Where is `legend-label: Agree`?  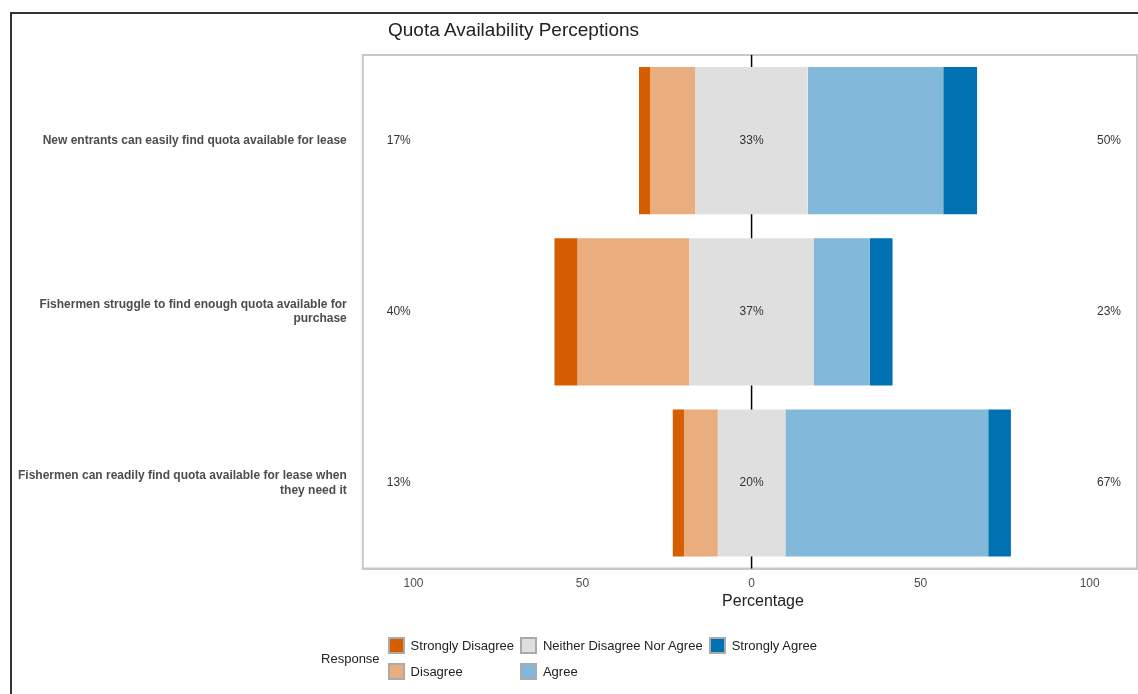
legend-label: Agree is located at coordinates (560, 671).